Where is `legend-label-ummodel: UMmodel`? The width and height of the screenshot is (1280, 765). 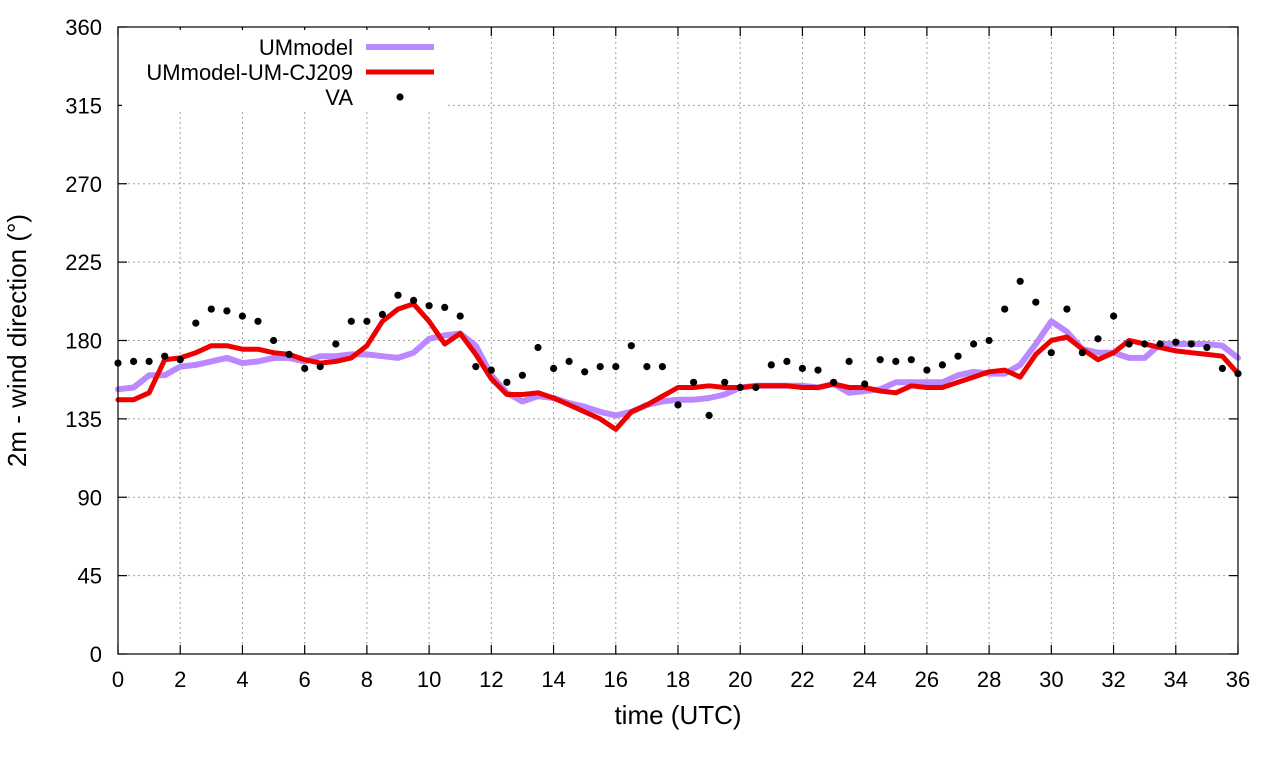 legend-label-ummodel: UMmodel is located at coordinates (306, 47).